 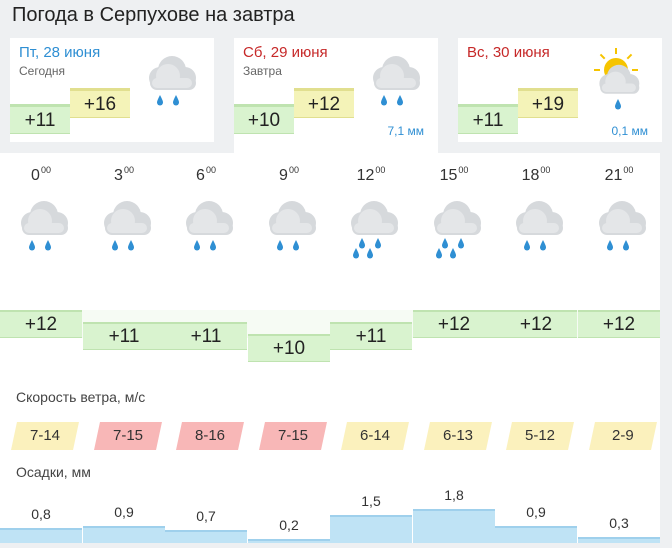 I want to click on hour-column: 600, so click(x=206, y=243).